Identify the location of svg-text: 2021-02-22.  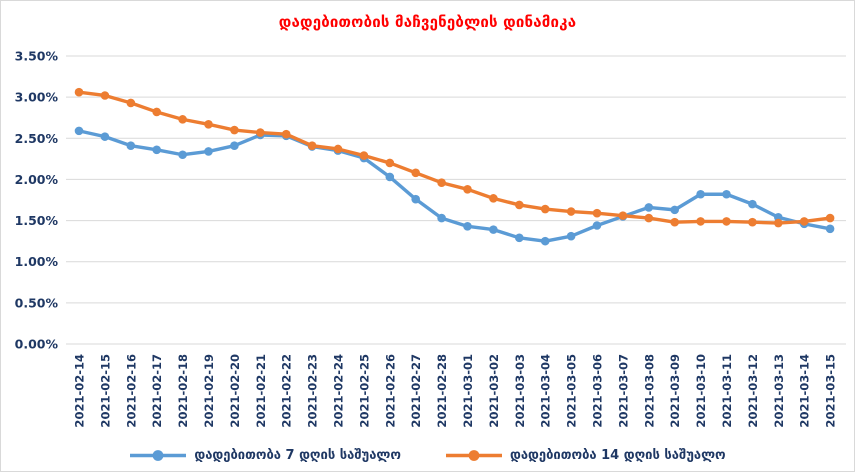
(287, 391).